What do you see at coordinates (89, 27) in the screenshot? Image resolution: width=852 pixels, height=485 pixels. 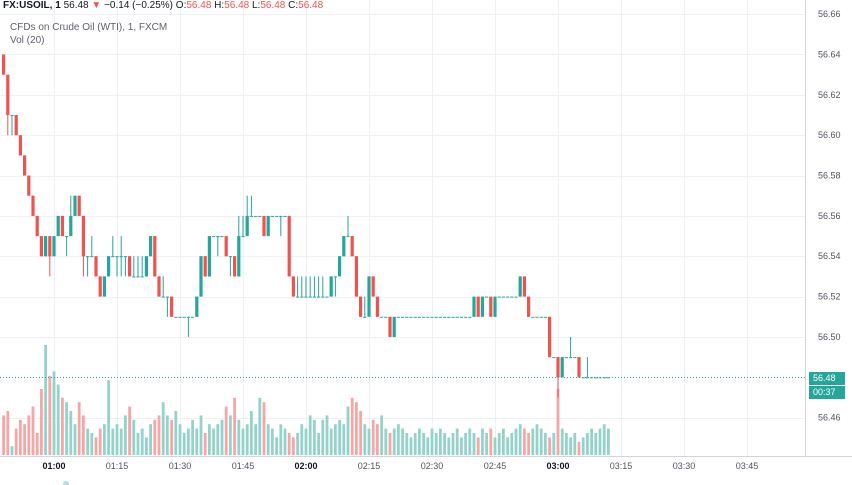 I see `series-legend: CFDs on Crude Oil (WTI), 1, FXCM` at bounding box center [89, 27].